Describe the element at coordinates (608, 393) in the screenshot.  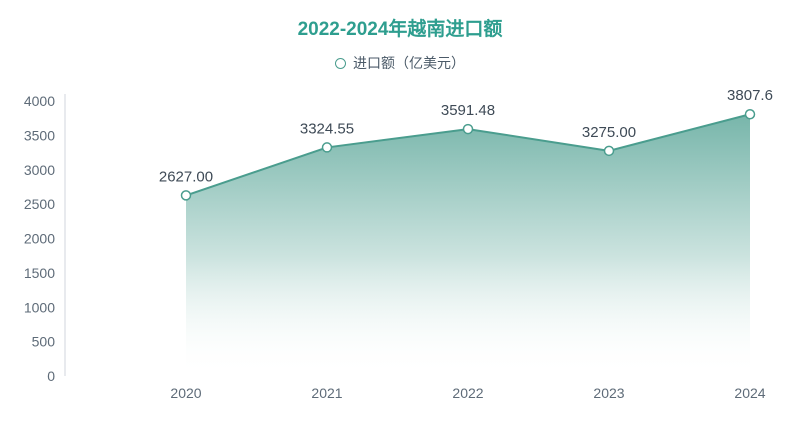
I see `x-axis-tick-label: 2023` at that location.